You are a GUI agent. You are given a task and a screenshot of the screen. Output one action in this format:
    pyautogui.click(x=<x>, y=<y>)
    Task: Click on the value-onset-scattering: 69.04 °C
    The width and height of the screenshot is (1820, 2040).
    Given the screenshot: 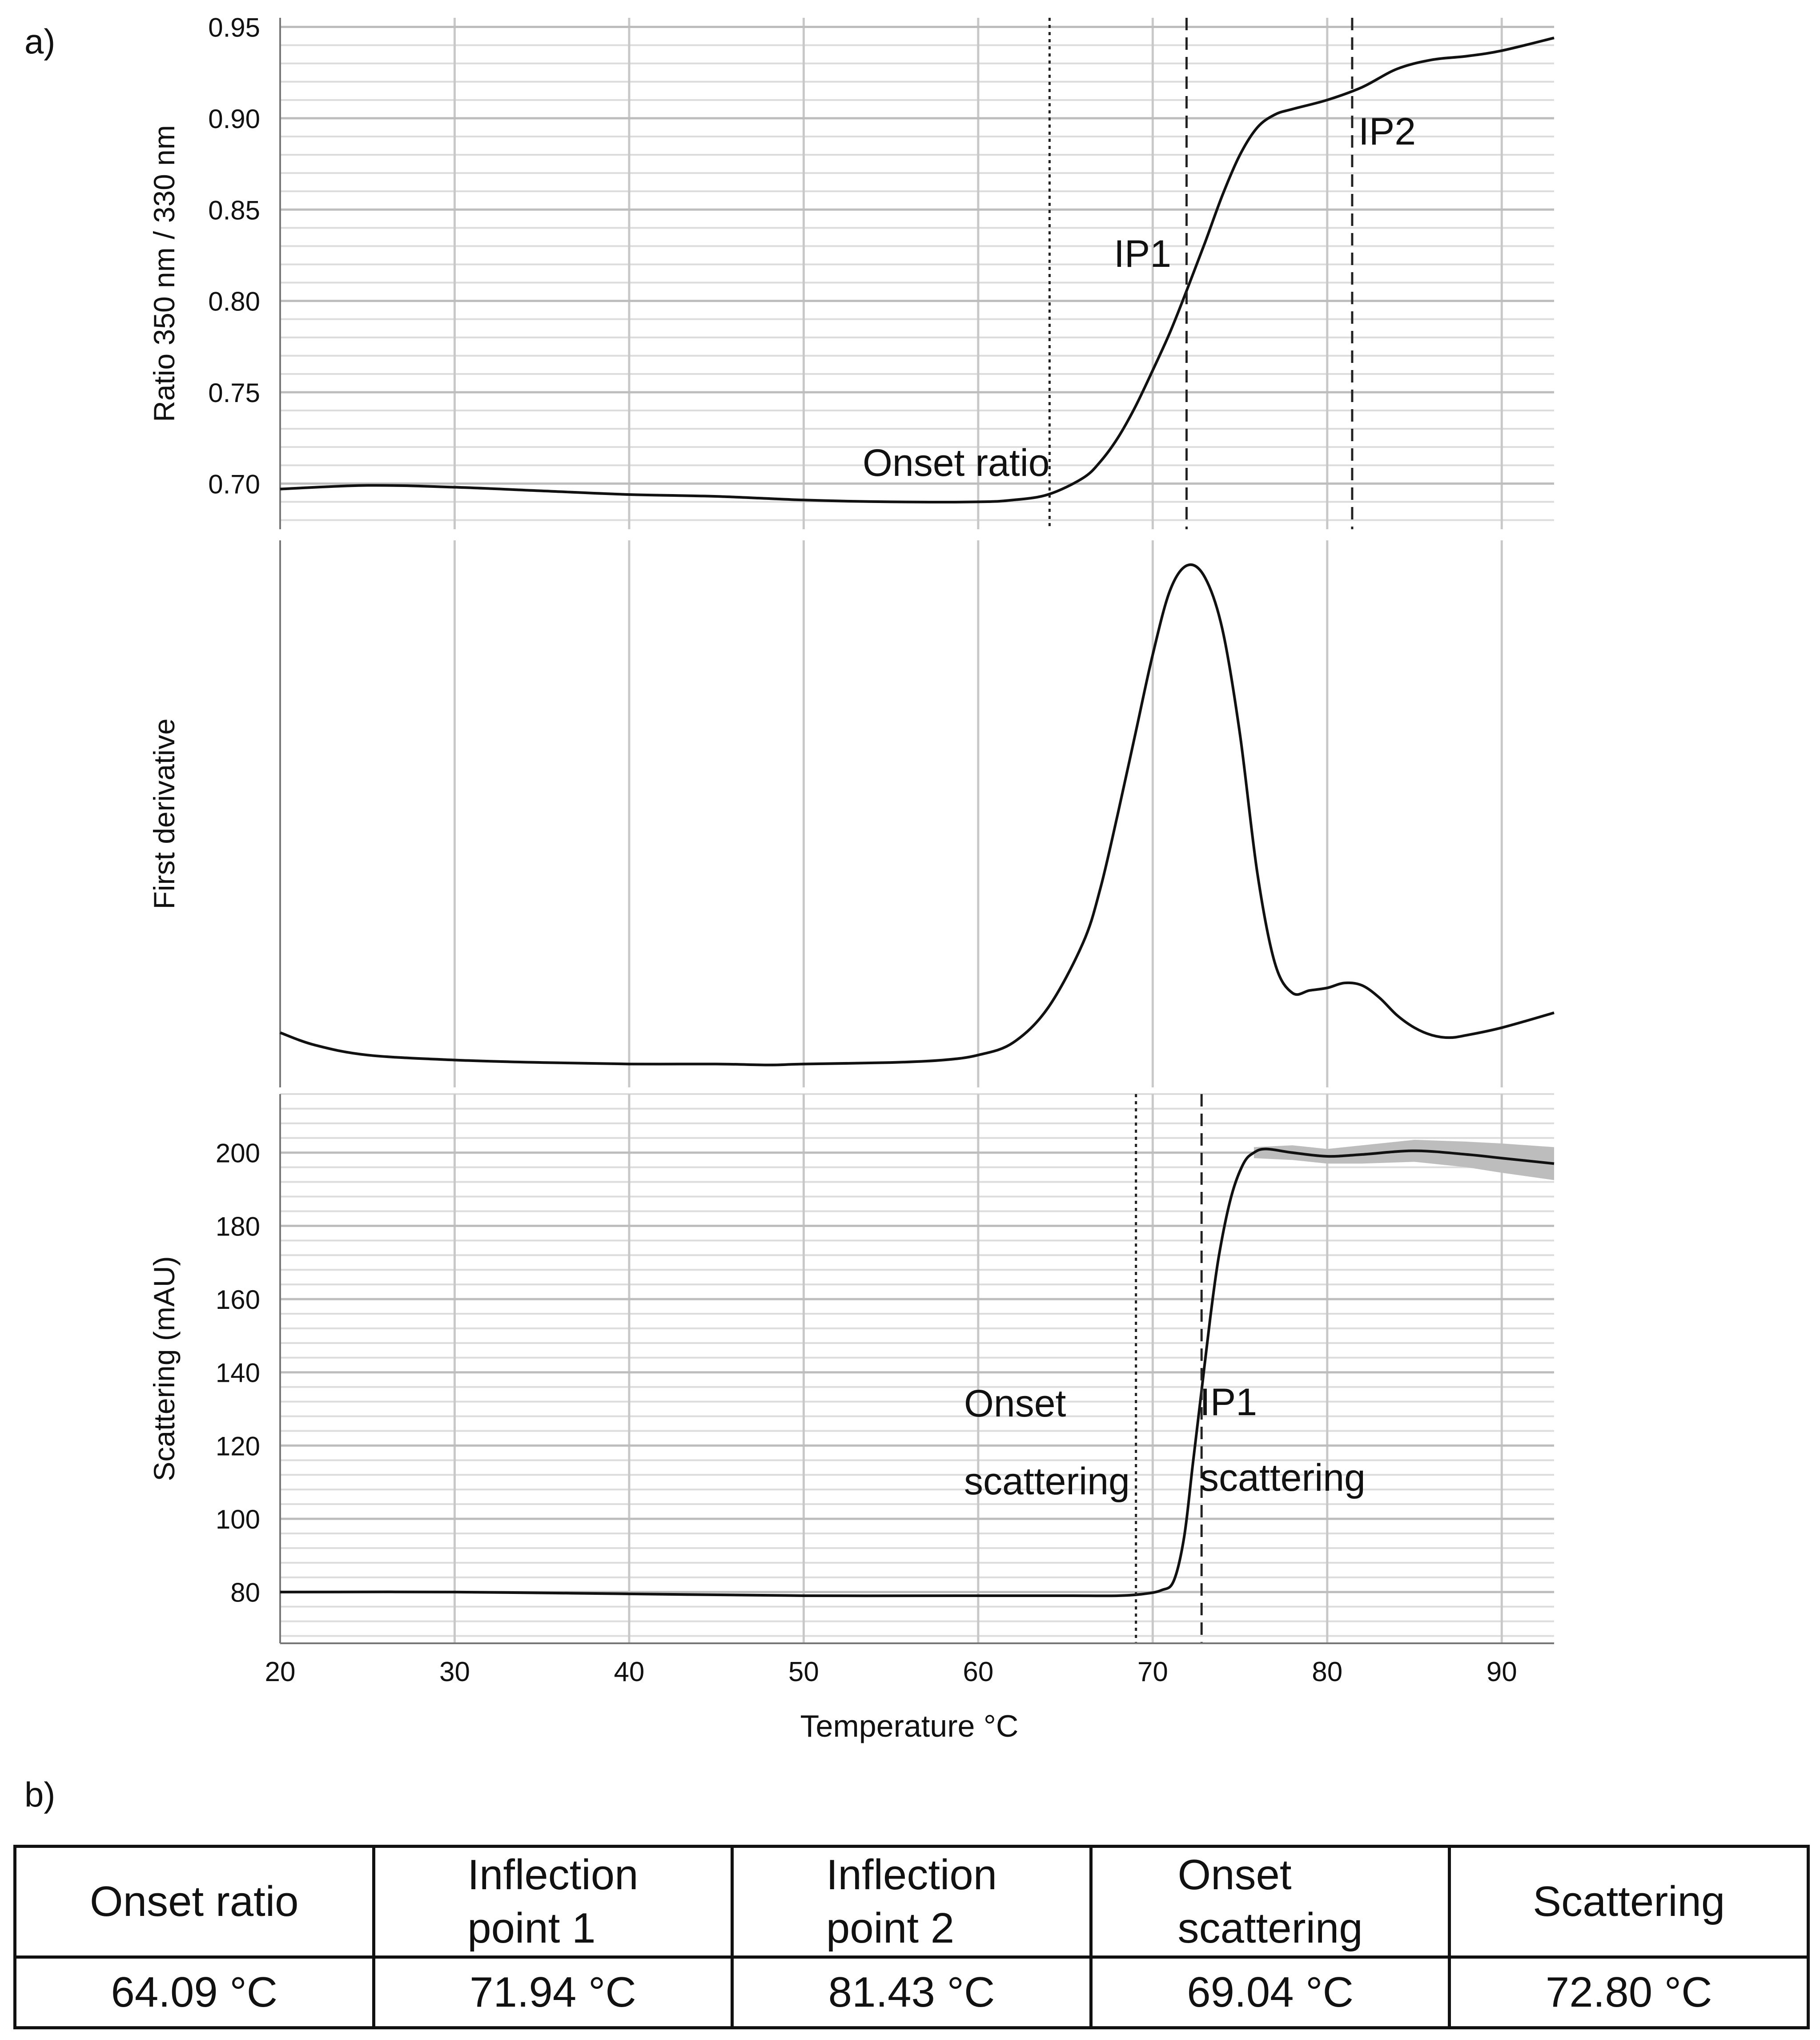 What is the action you would take?
    pyautogui.click(x=1270, y=1992)
    